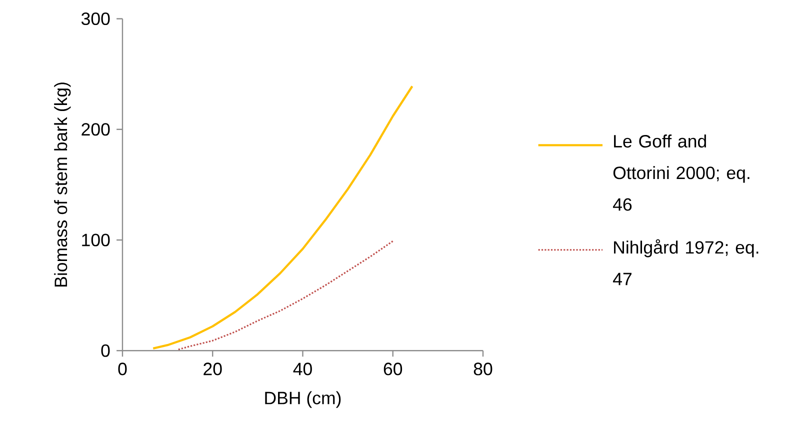 The height and width of the screenshot is (440, 805). I want to click on legend-label: Nihlgård 1972; eq. 47, so click(685, 262).